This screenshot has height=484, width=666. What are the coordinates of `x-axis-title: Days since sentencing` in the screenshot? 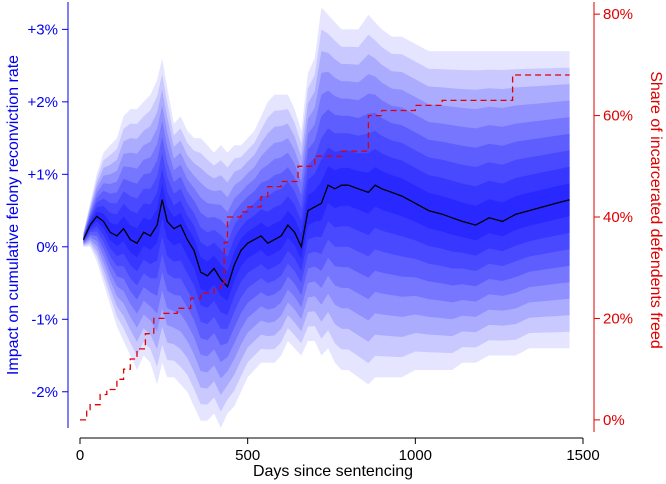 It's located at (333, 471).